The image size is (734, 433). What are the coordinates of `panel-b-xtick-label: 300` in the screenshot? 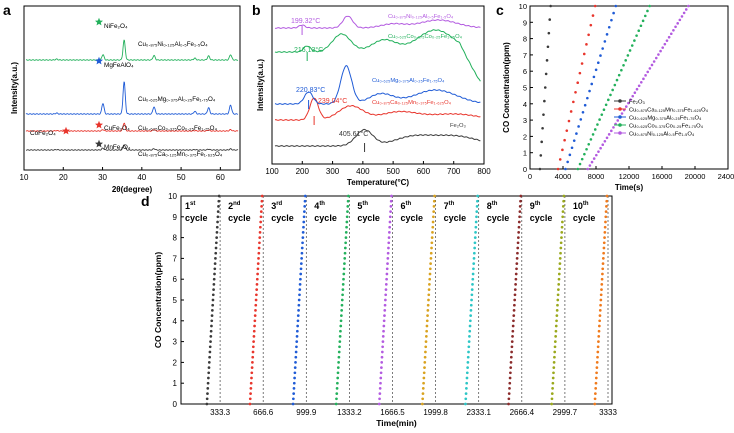 It's located at (333, 171).